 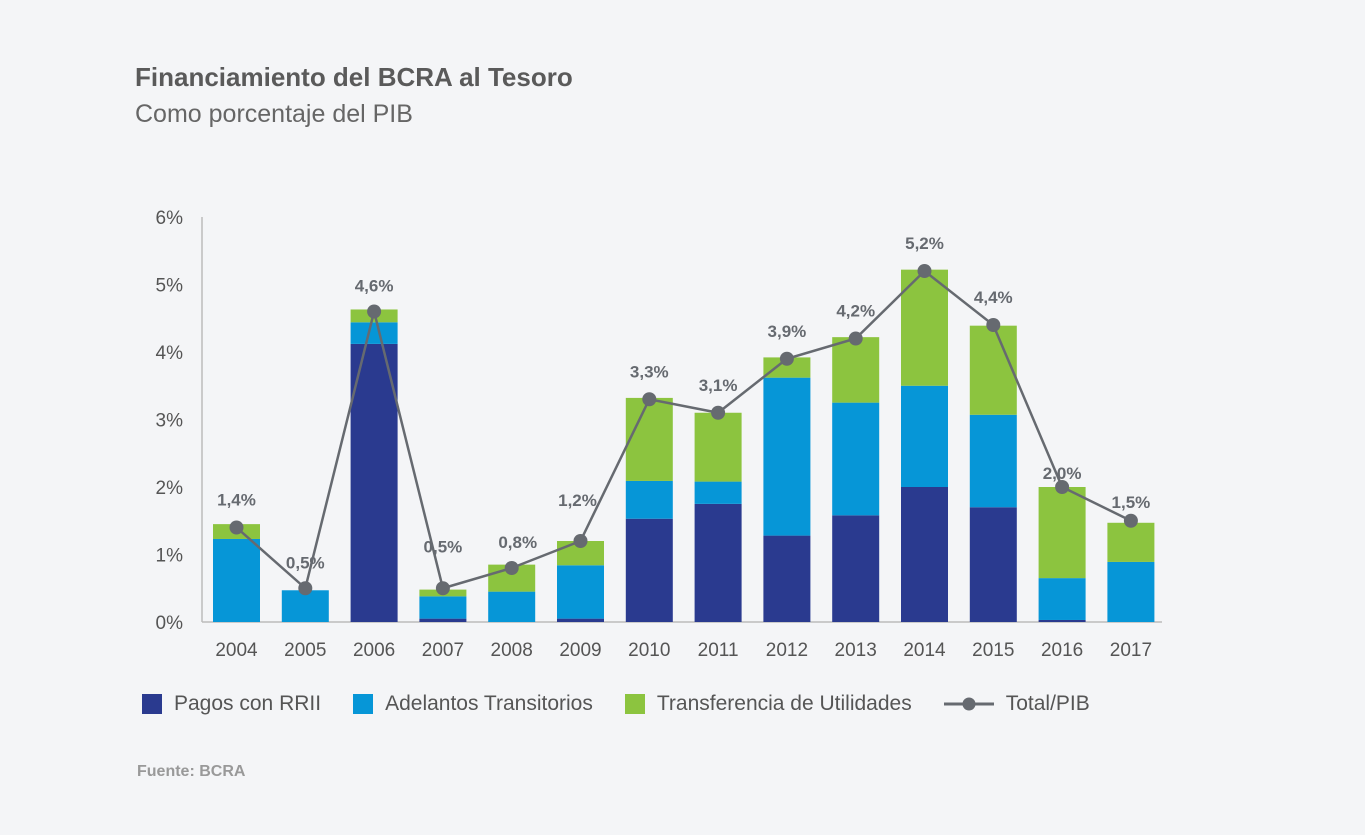 I want to click on bar-adelantos-2017, so click(x=1131, y=591).